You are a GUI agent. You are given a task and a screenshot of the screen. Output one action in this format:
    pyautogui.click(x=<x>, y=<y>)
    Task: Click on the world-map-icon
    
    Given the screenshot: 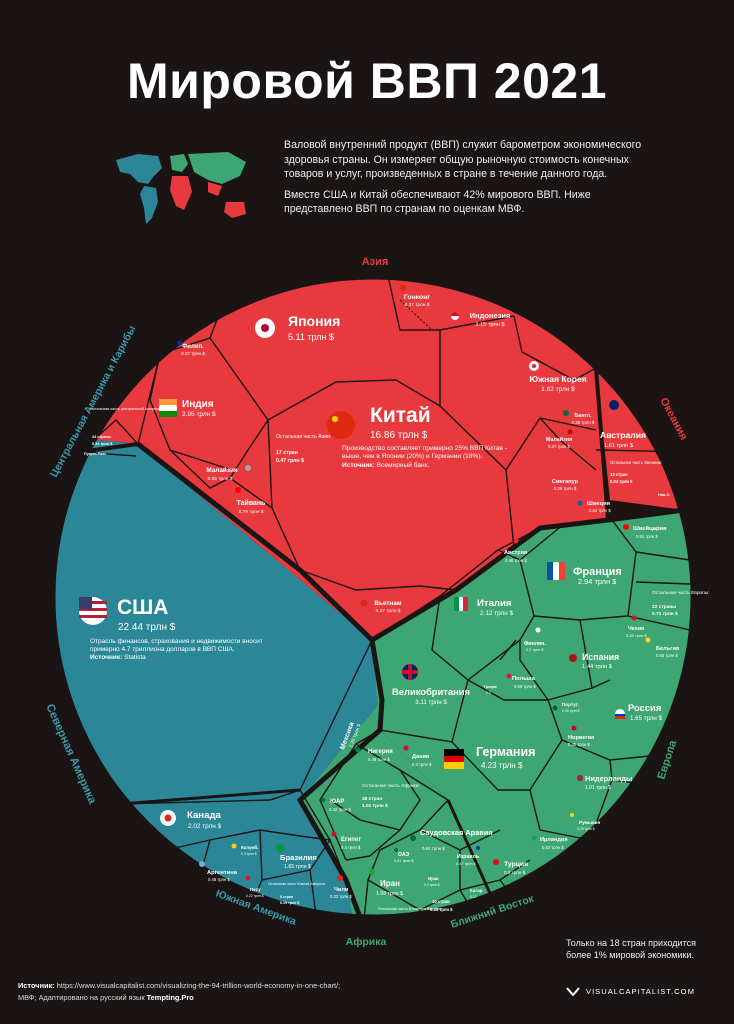 What is the action you would take?
    pyautogui.click(x=181, y=188)
    